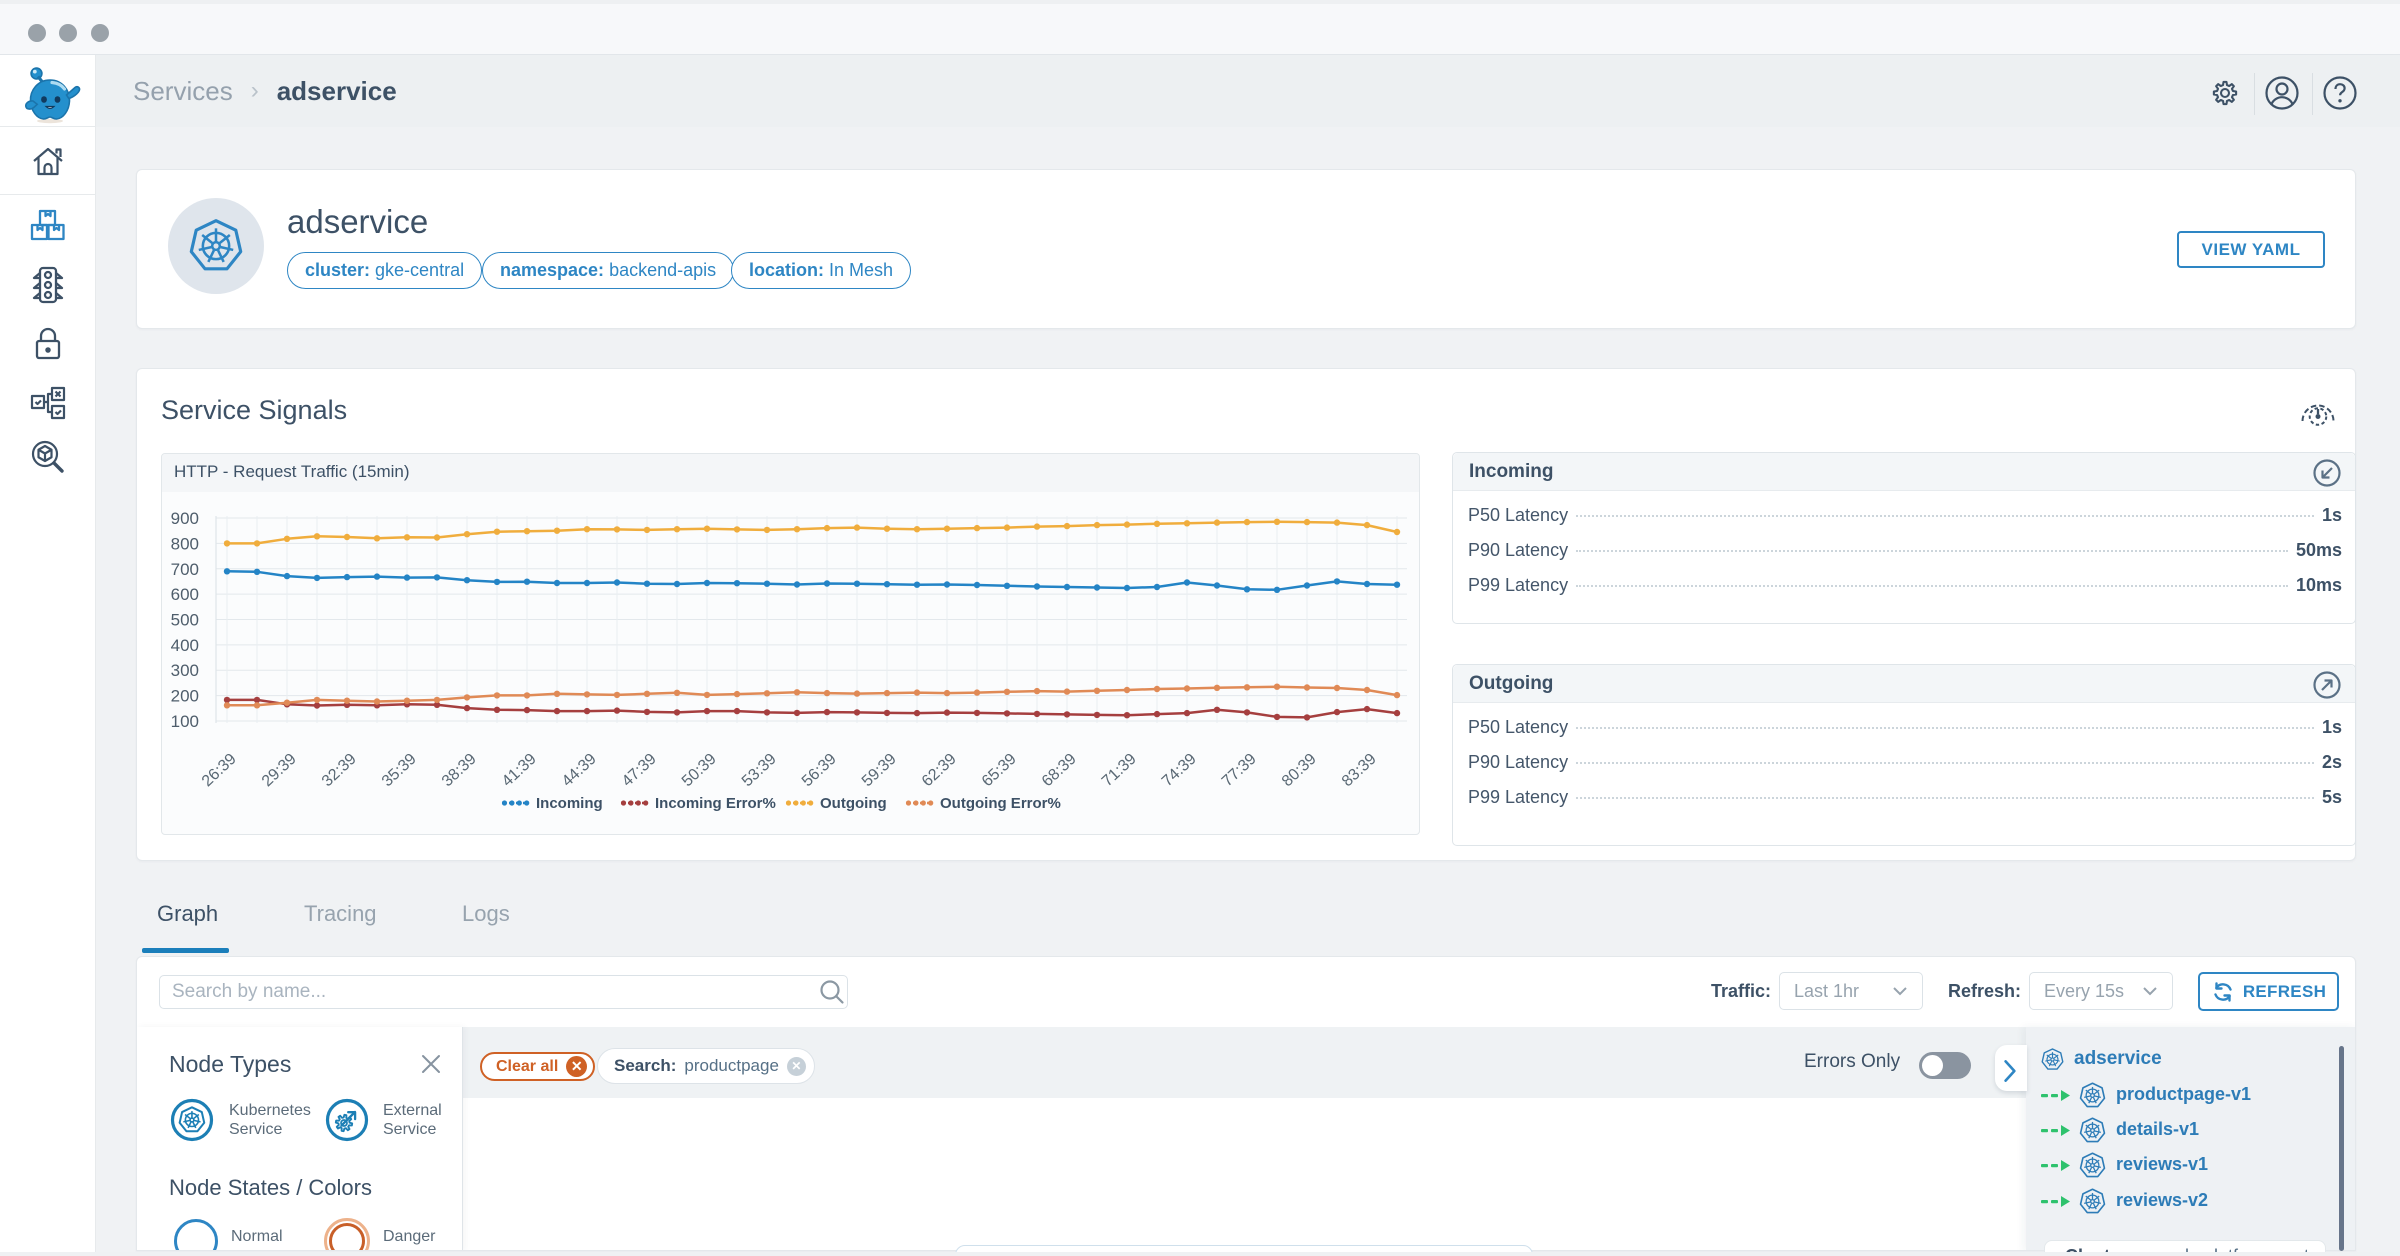 The height and width of the screenshot is (1256, 2400). What do you see at coordinates (853, 803) in the screenshot?
I see `svg-text: Outgoing` at bounding box center [853, 803].